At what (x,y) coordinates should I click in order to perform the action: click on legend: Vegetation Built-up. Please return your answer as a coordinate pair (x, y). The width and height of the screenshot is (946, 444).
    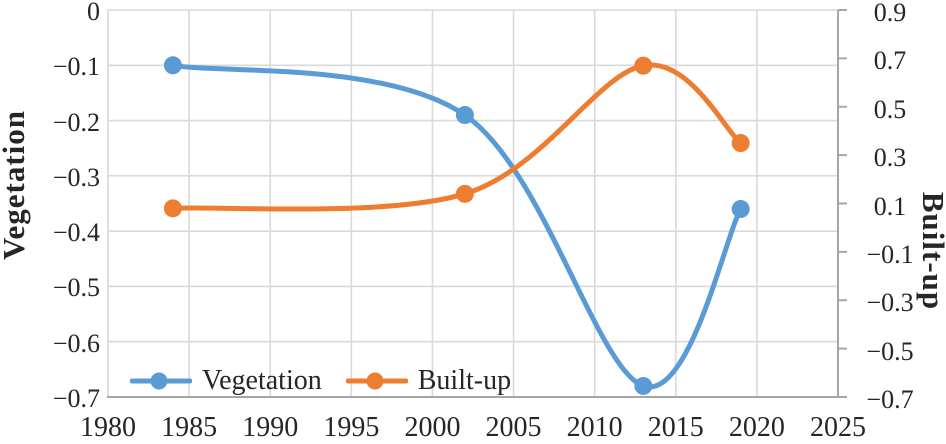
    Looking at the image, I should click on (320, 381).